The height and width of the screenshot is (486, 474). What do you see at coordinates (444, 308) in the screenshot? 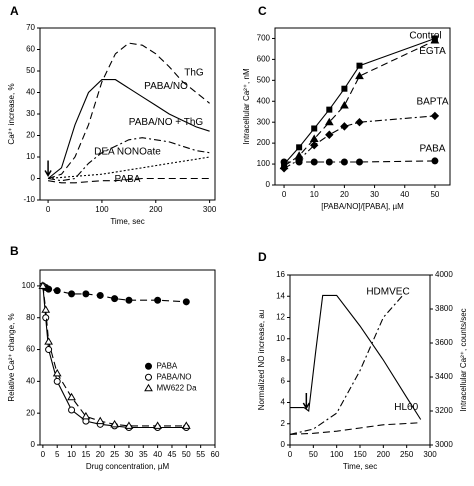
I see `y2-tick-label: 3800` at bounding box center [444, 308].